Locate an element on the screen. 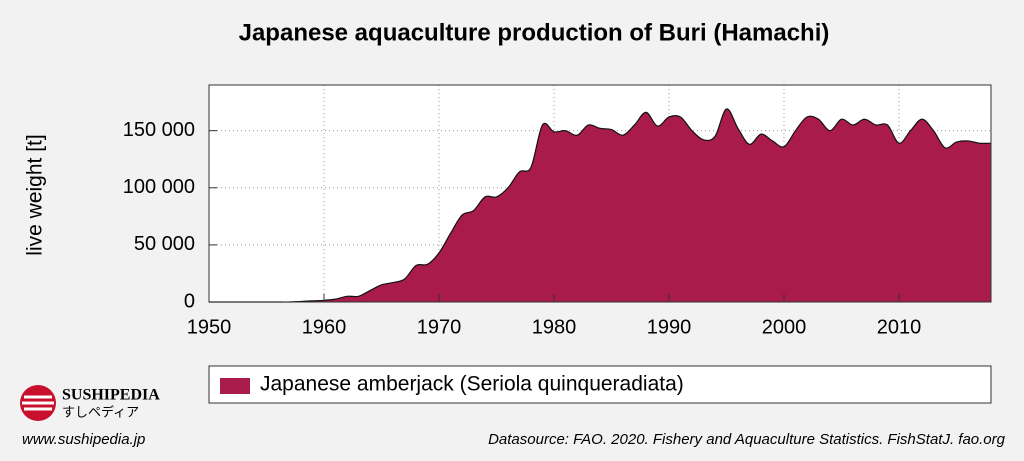 The image size is (1024, 461). x-tick-label: 2000 is located at coordinates (784, 327).